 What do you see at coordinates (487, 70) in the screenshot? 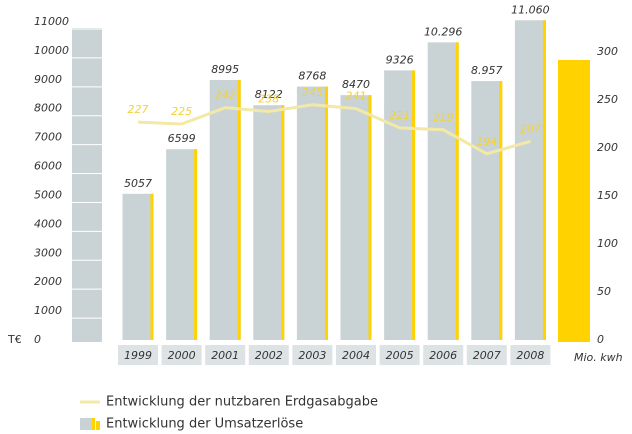
I see `bar-value-label: 8.957` at bounding box center [487, 70].